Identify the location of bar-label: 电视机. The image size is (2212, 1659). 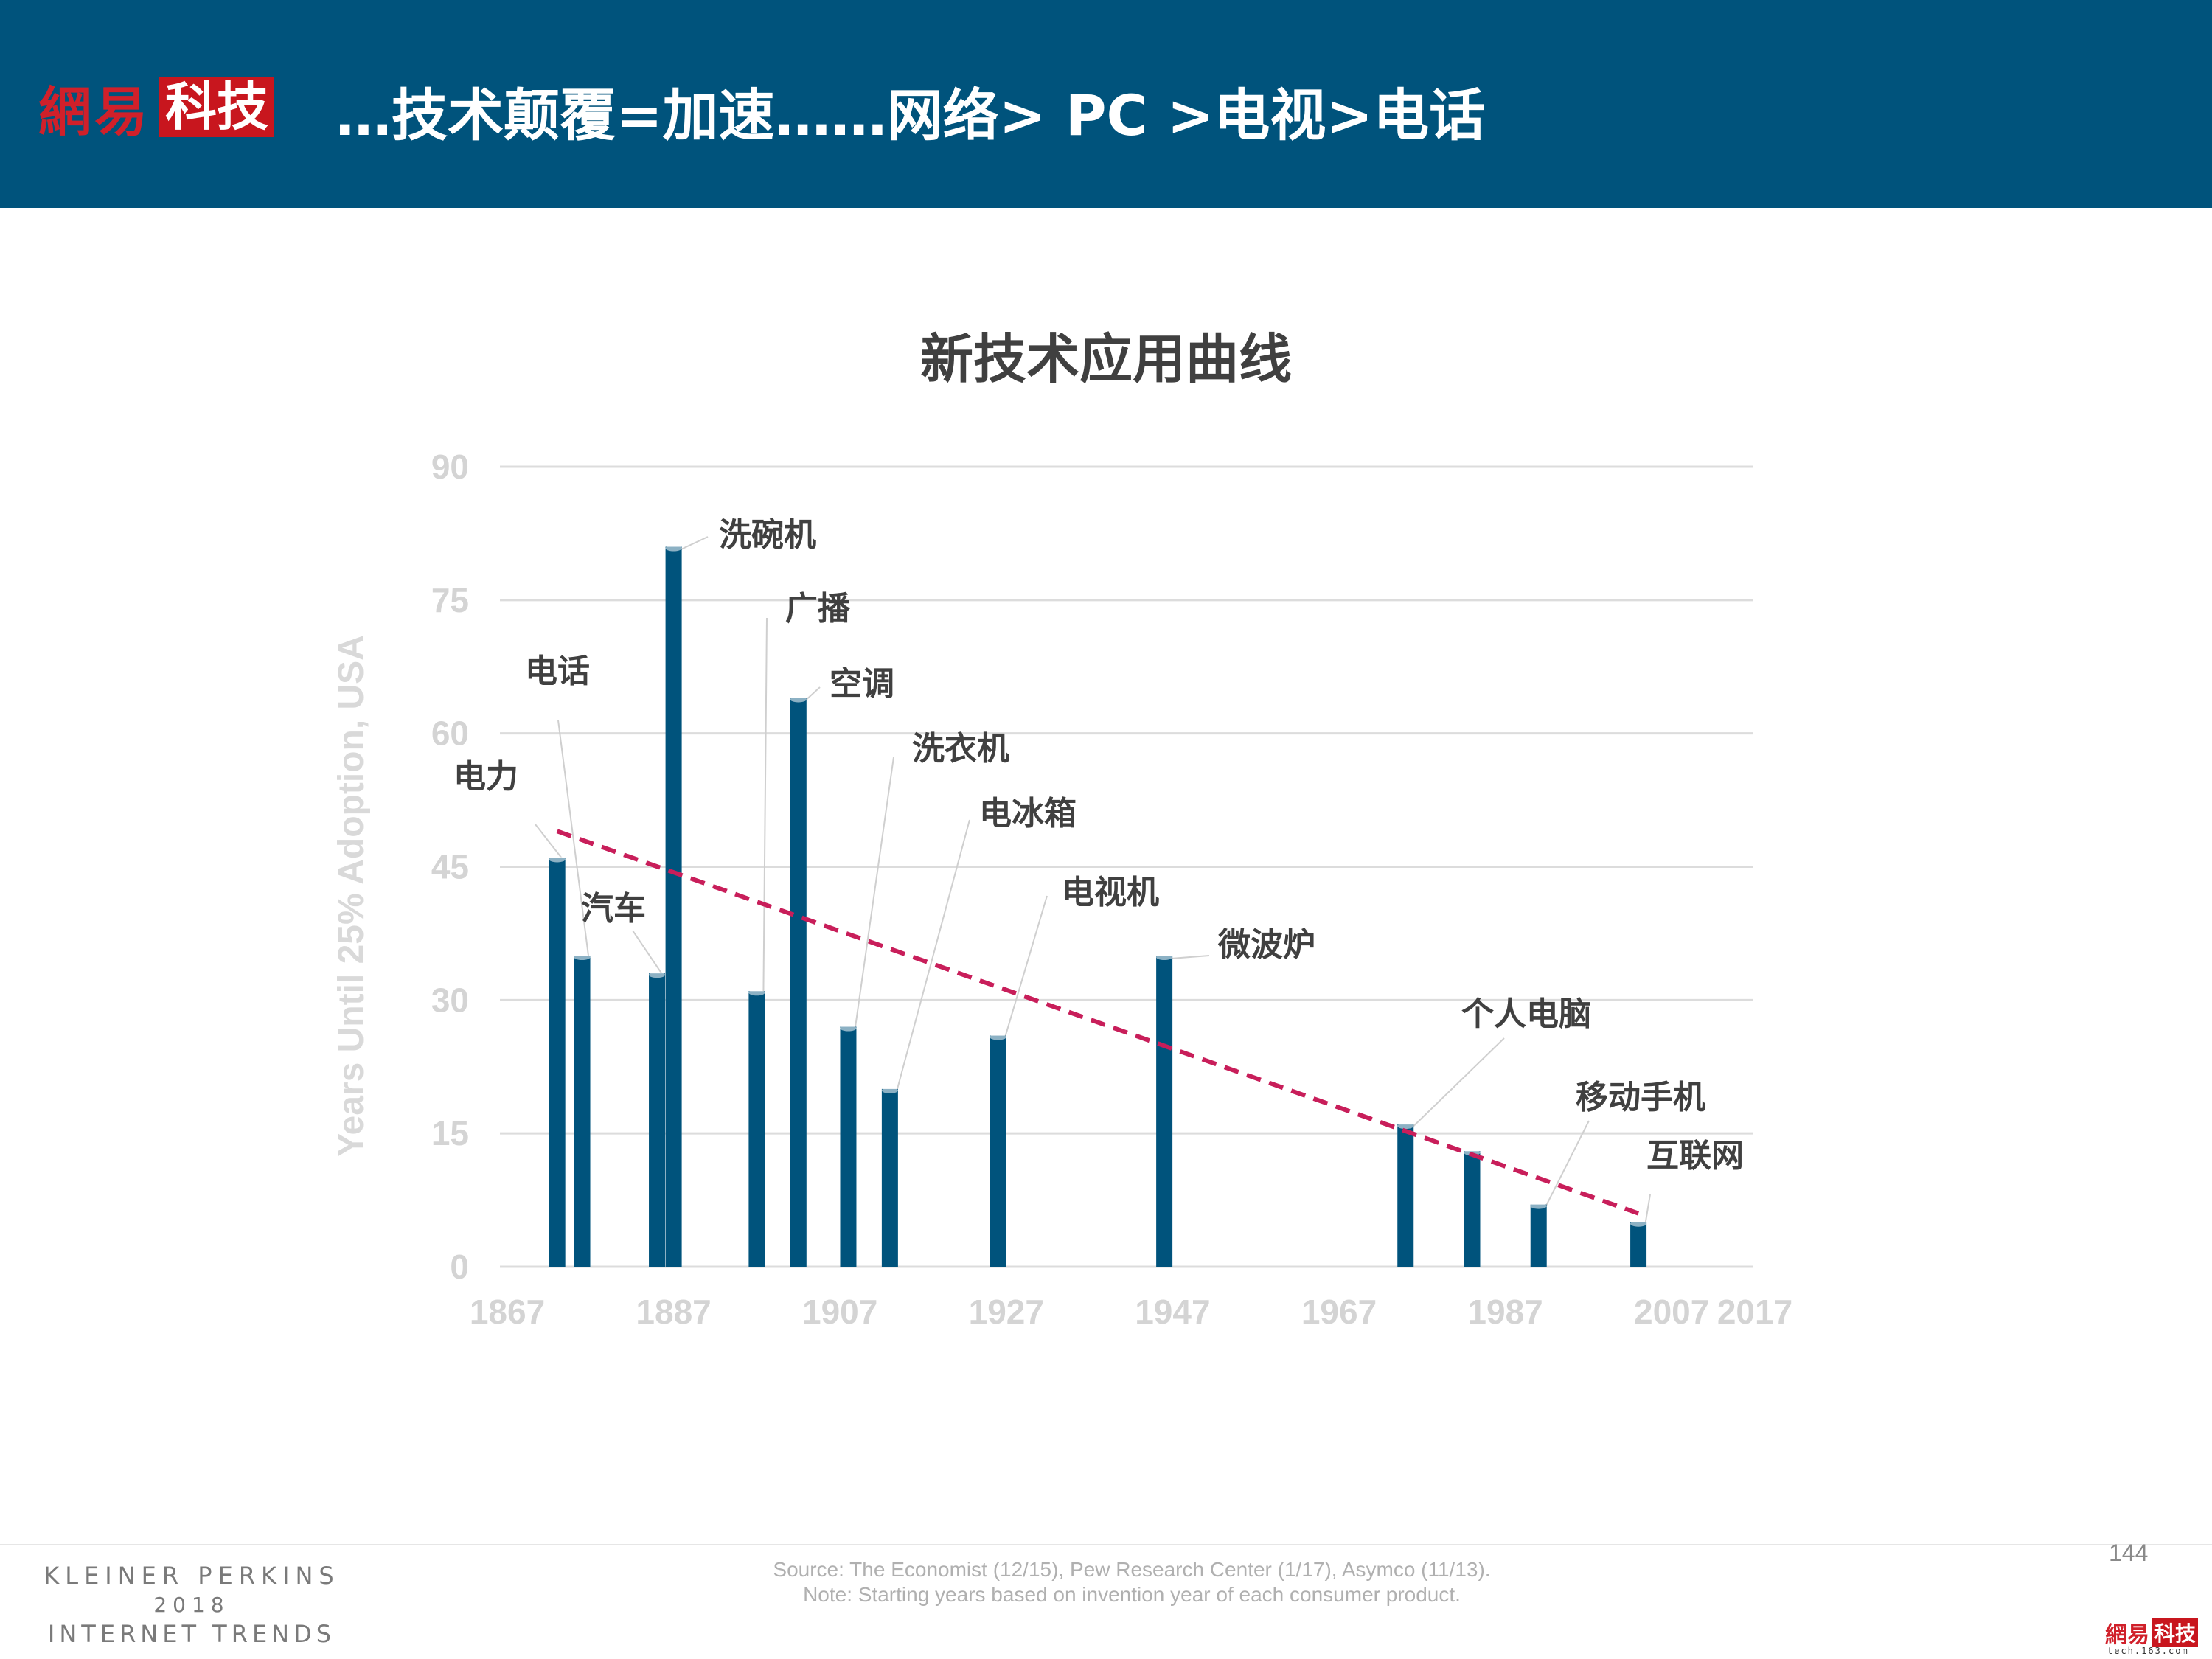
(1110, 892).